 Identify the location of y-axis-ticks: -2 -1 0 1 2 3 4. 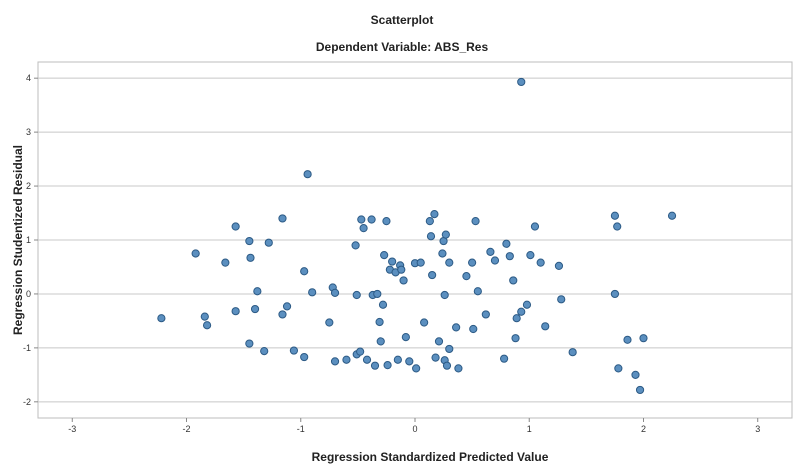
(30, 240).